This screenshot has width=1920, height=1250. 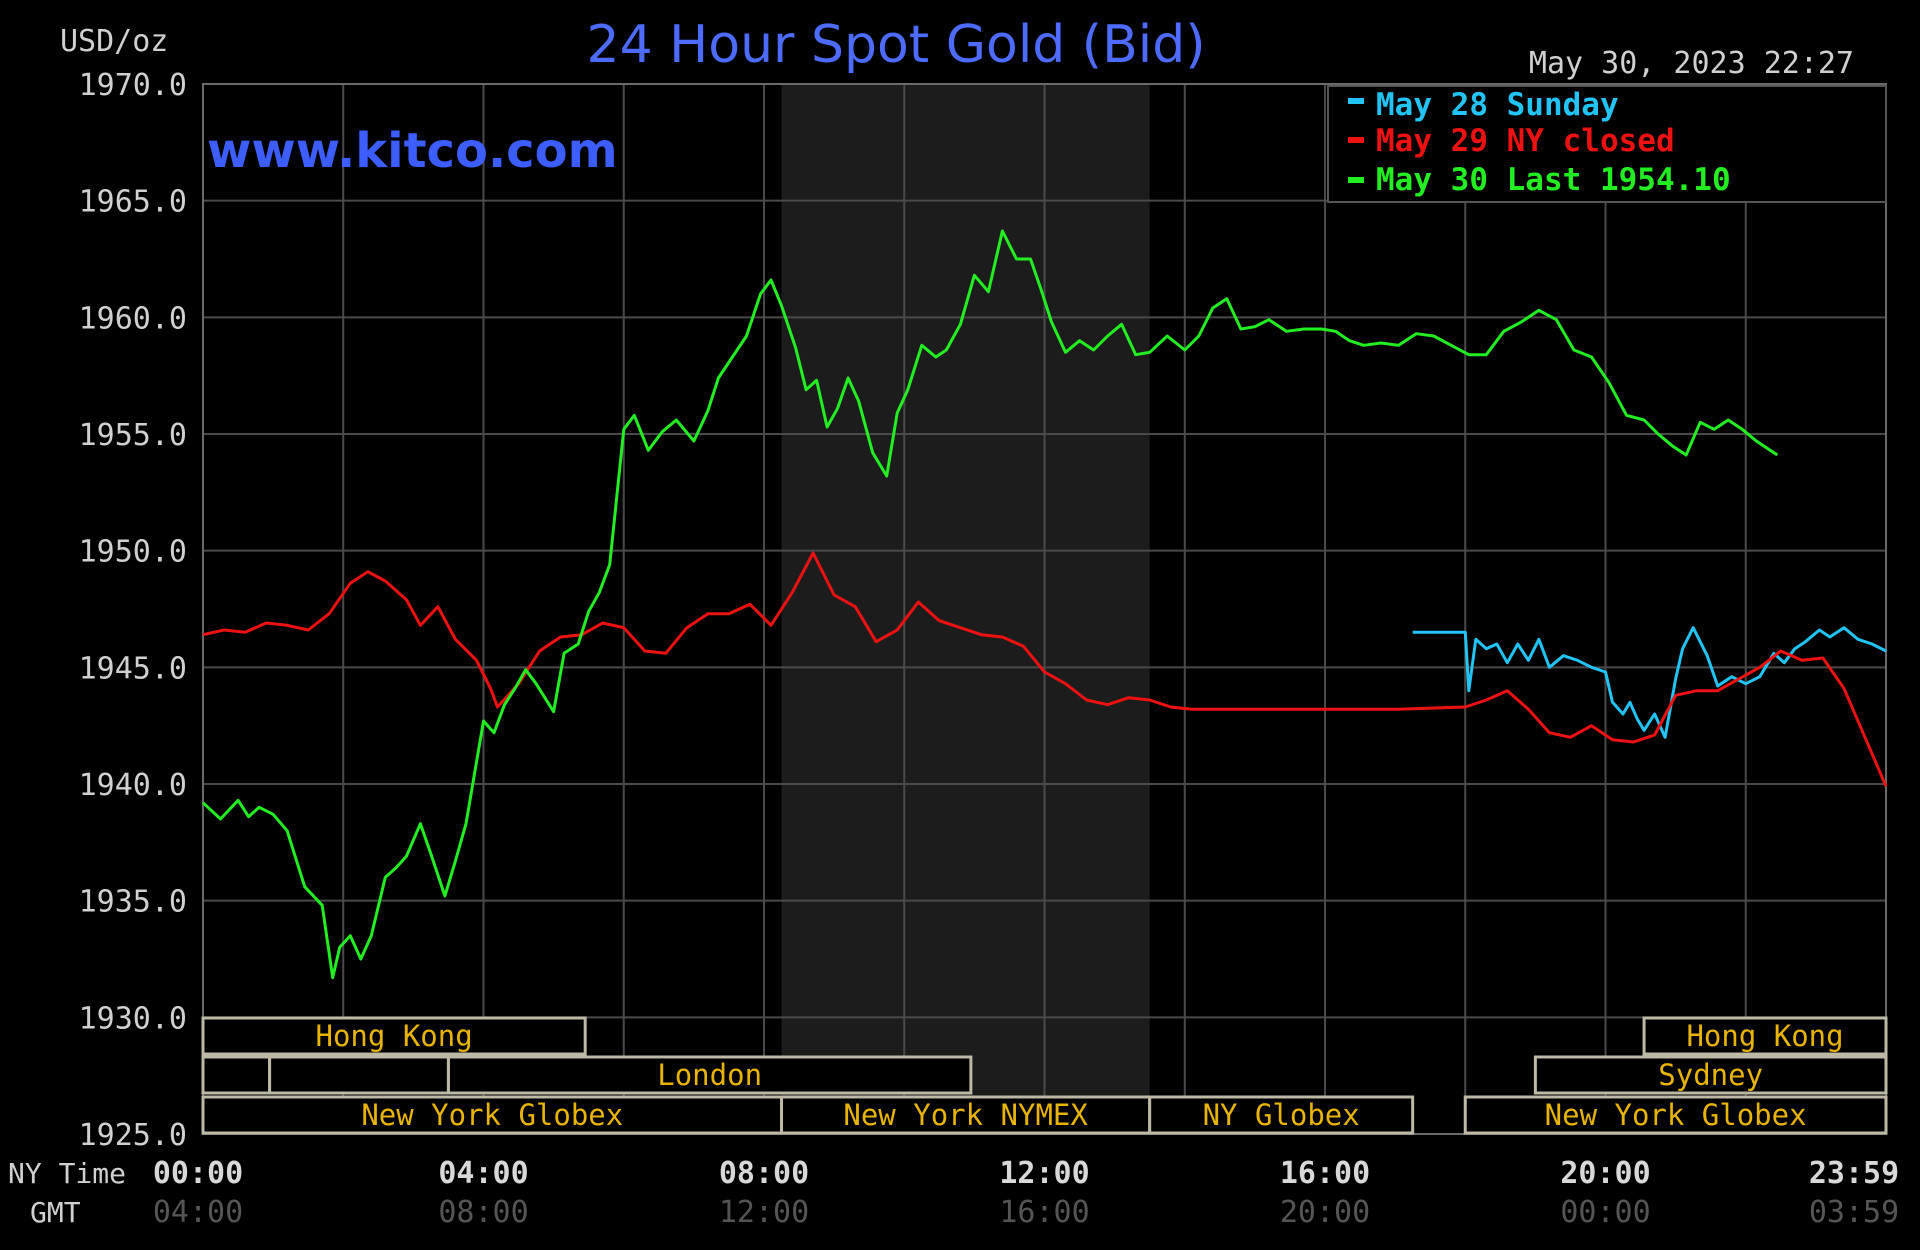 What do you see at coordinates (133, 668) in the screenshot?
I see `y-tick-label: 1945.0` at bounding box center [133, 668].